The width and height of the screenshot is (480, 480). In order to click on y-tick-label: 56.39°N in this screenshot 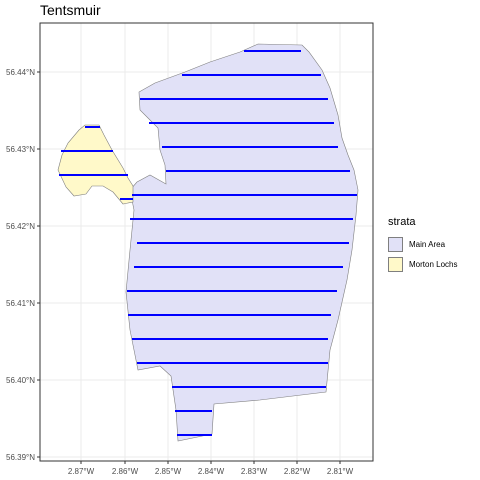, I will do `click(20, 457)`.